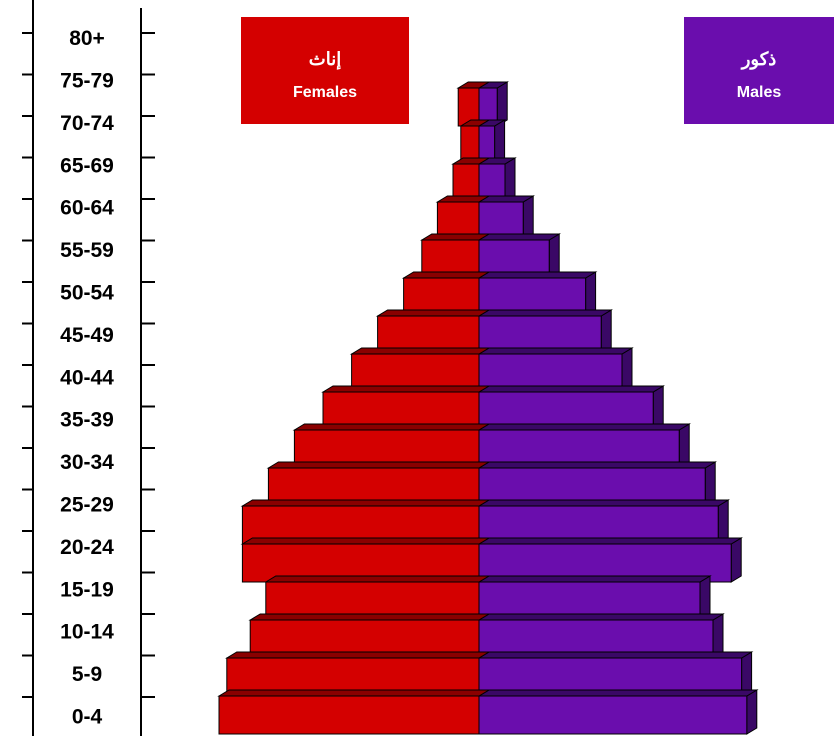  I want to click on age-label-20-24: 20-24, so click(87, 547).